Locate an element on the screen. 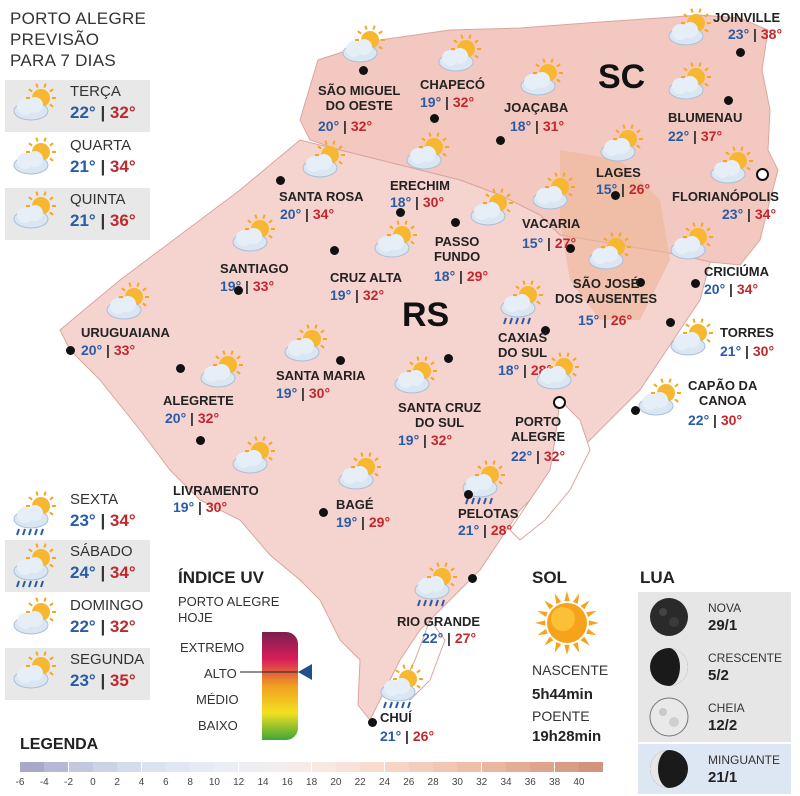  sun-rain-icon is located at coordinates (522, 303).